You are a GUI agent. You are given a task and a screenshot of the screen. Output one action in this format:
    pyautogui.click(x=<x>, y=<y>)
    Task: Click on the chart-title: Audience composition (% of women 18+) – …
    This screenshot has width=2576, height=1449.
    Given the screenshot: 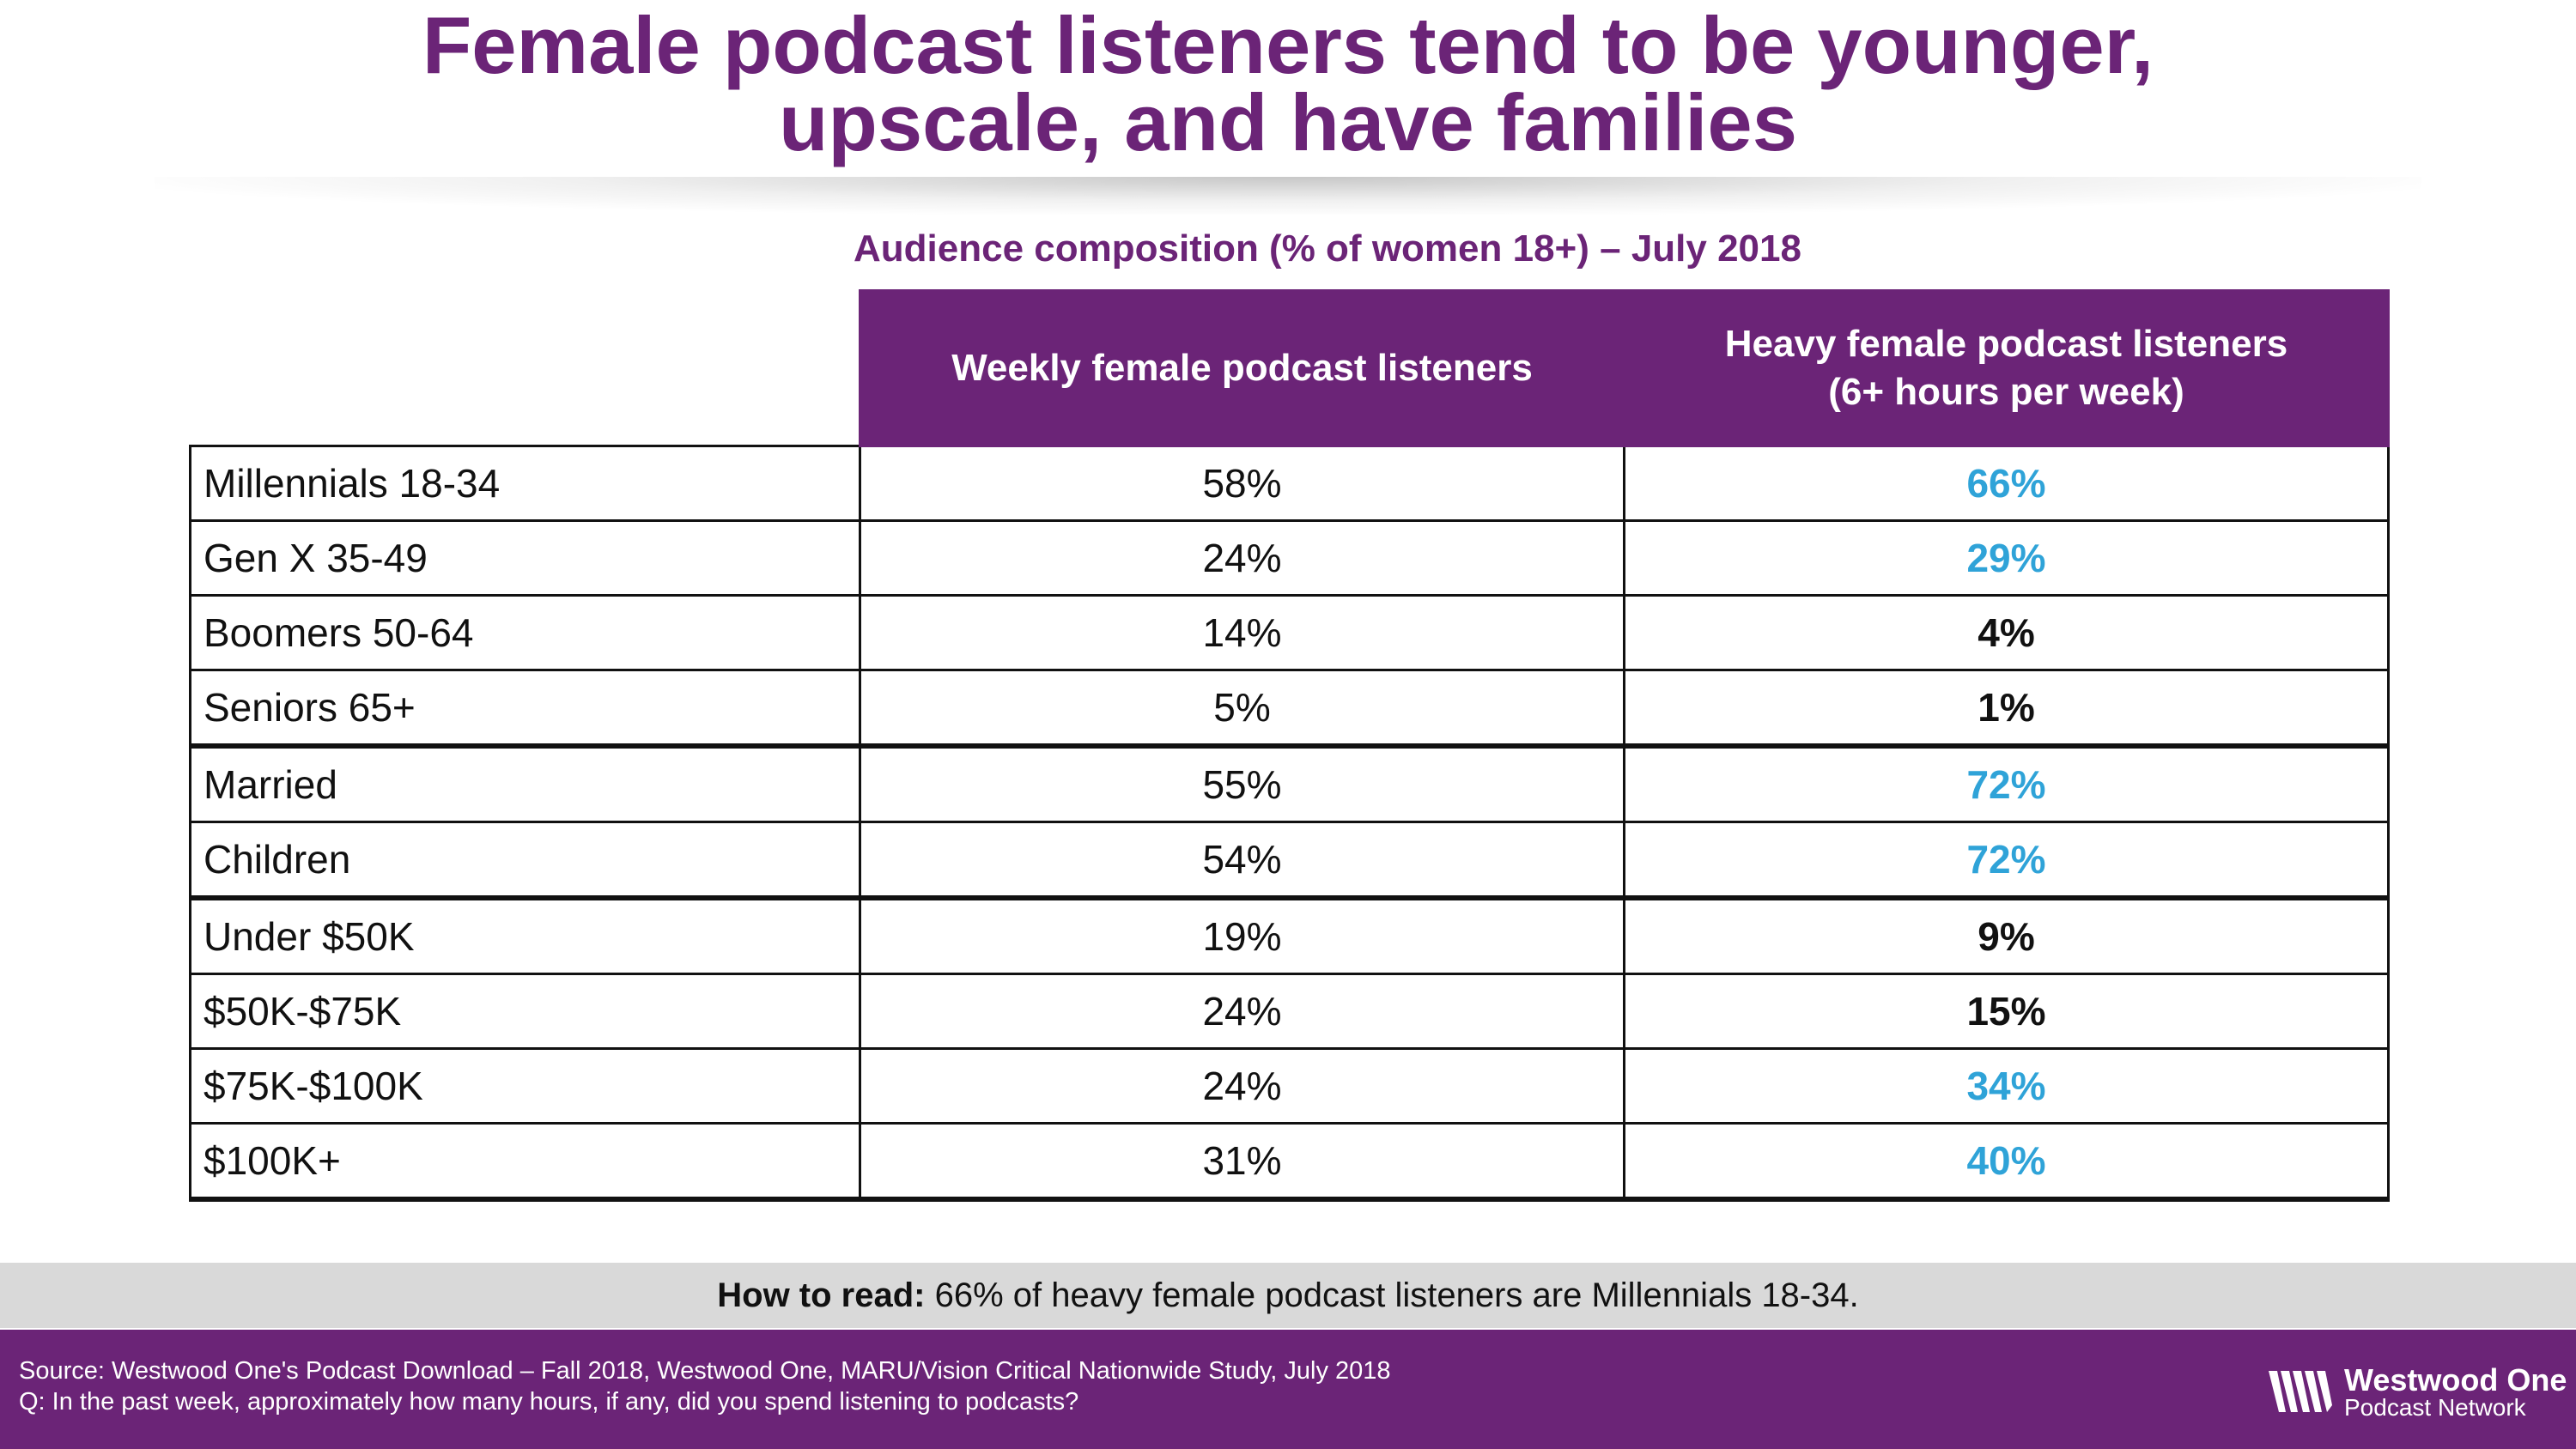 What is the action you would take?
    pyautogui.click(x=1327, y=248)
    